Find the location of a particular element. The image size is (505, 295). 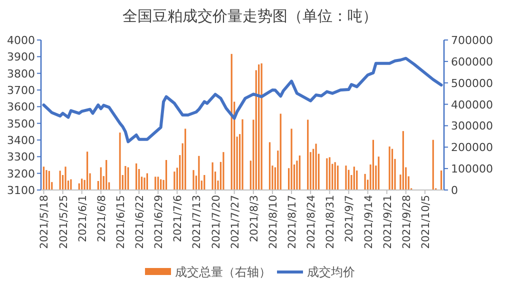

x-tick-label: 2021/7/20 is located at coordinates (216, 222).